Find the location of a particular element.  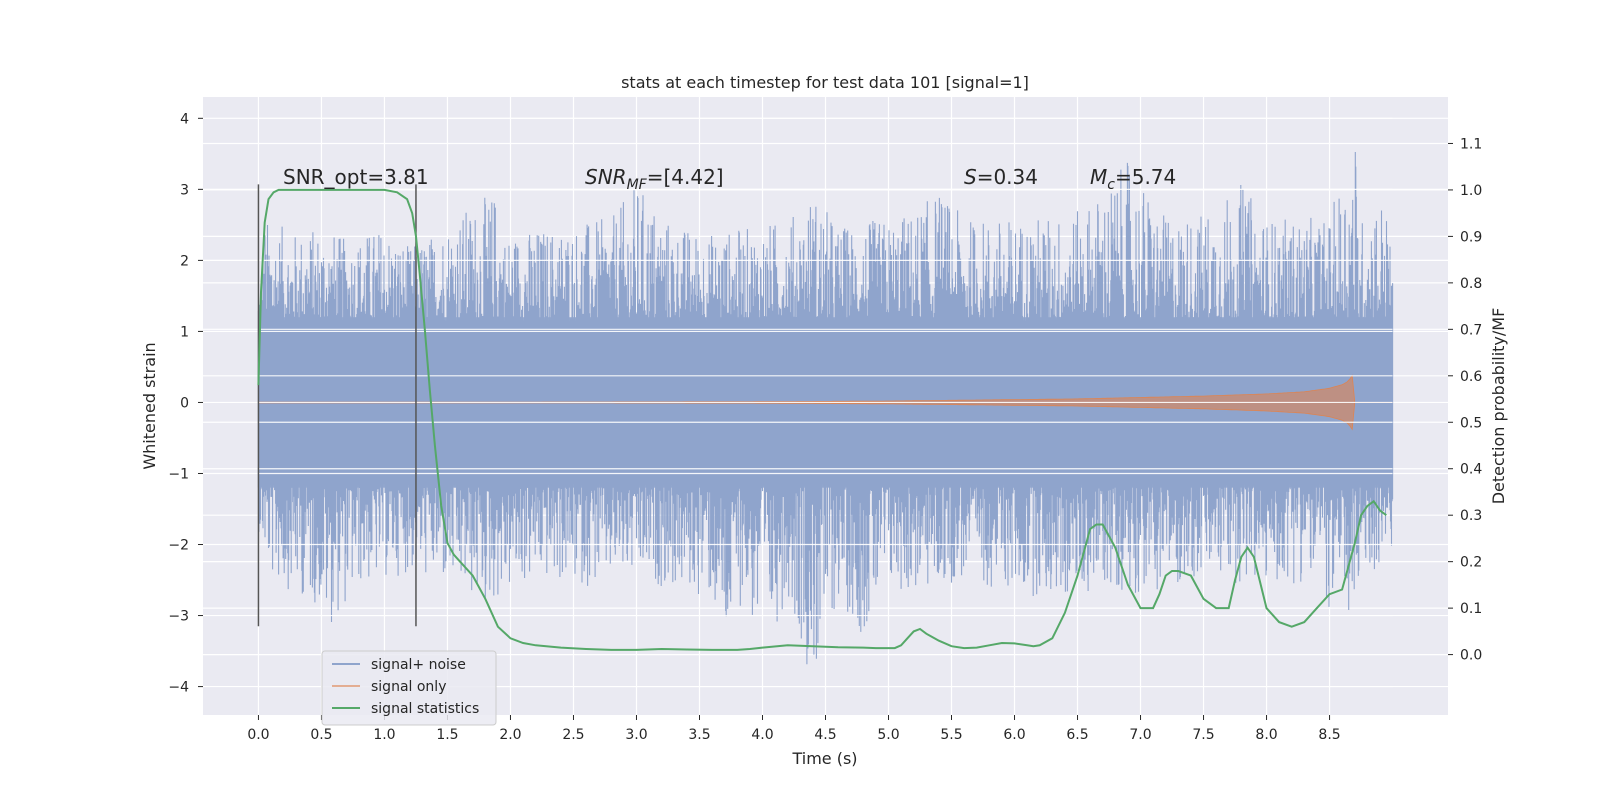

x-axis-label: Time (s) is located at coordinates (824, 758).